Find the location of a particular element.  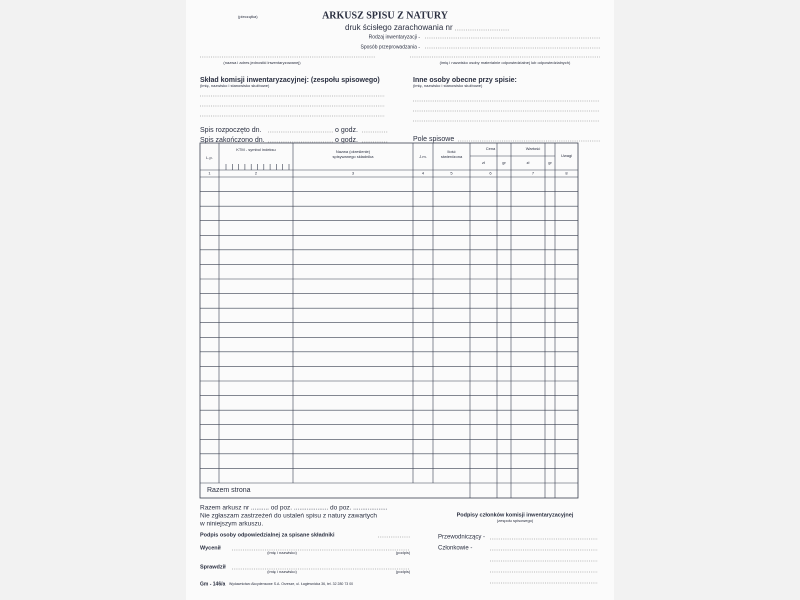

label: Członkowie - is located at coordinates (455, 549).